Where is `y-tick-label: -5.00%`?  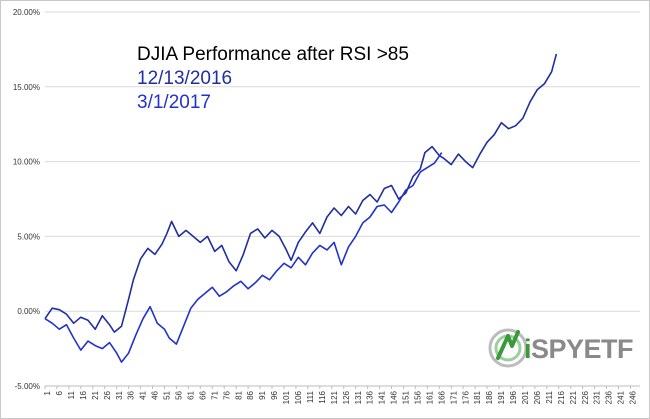 y-tick-label: -5.00% is located at coordinates (27, 386).